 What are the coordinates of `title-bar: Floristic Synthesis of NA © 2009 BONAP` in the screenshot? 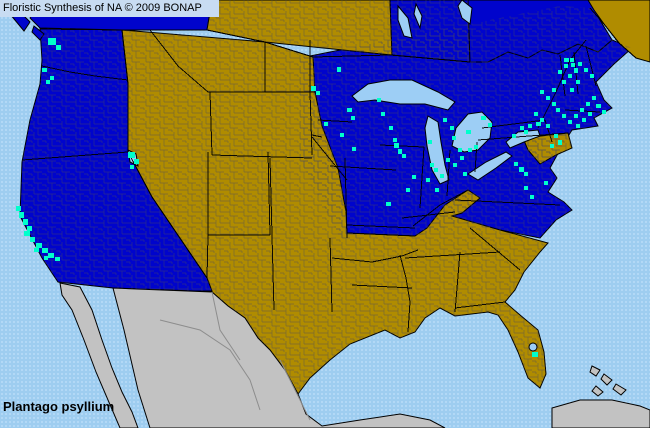 It's located at (109, 8).